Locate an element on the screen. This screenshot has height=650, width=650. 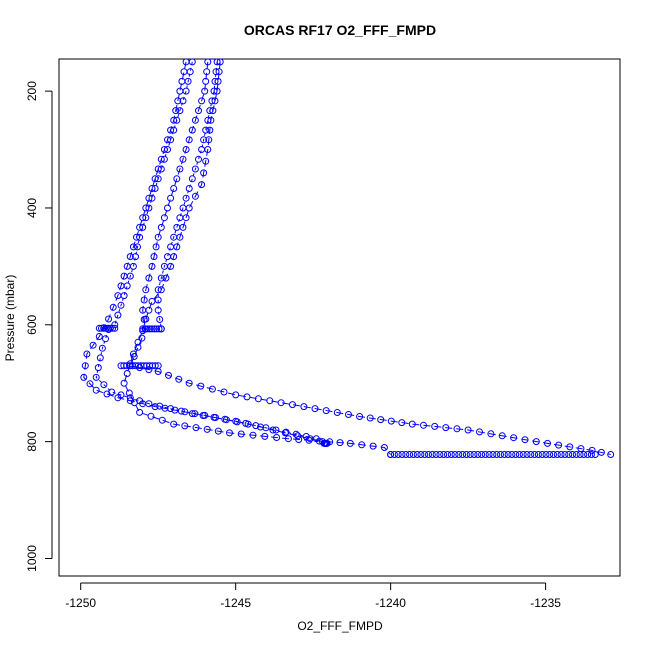
y-tick-label: 800 is located at coordinates (32, 441).